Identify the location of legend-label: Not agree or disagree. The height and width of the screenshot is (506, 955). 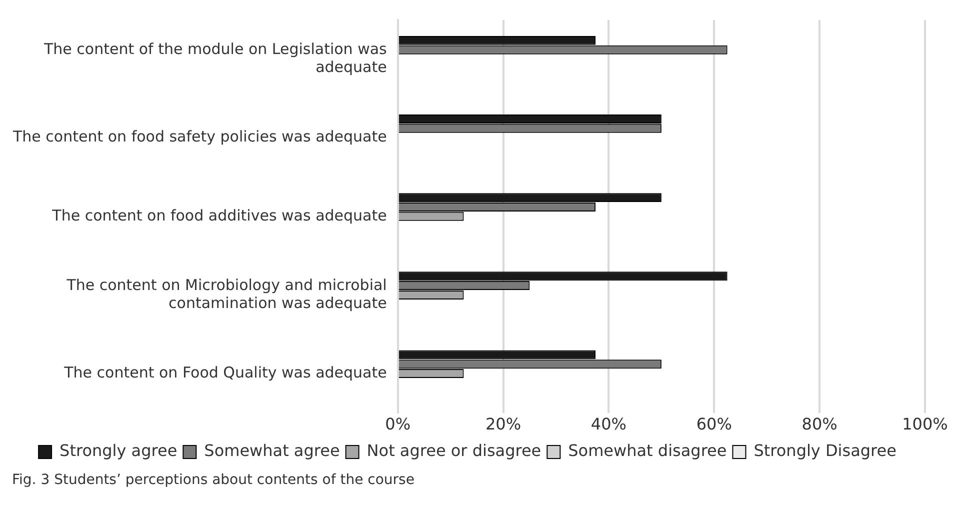
(454, 450).